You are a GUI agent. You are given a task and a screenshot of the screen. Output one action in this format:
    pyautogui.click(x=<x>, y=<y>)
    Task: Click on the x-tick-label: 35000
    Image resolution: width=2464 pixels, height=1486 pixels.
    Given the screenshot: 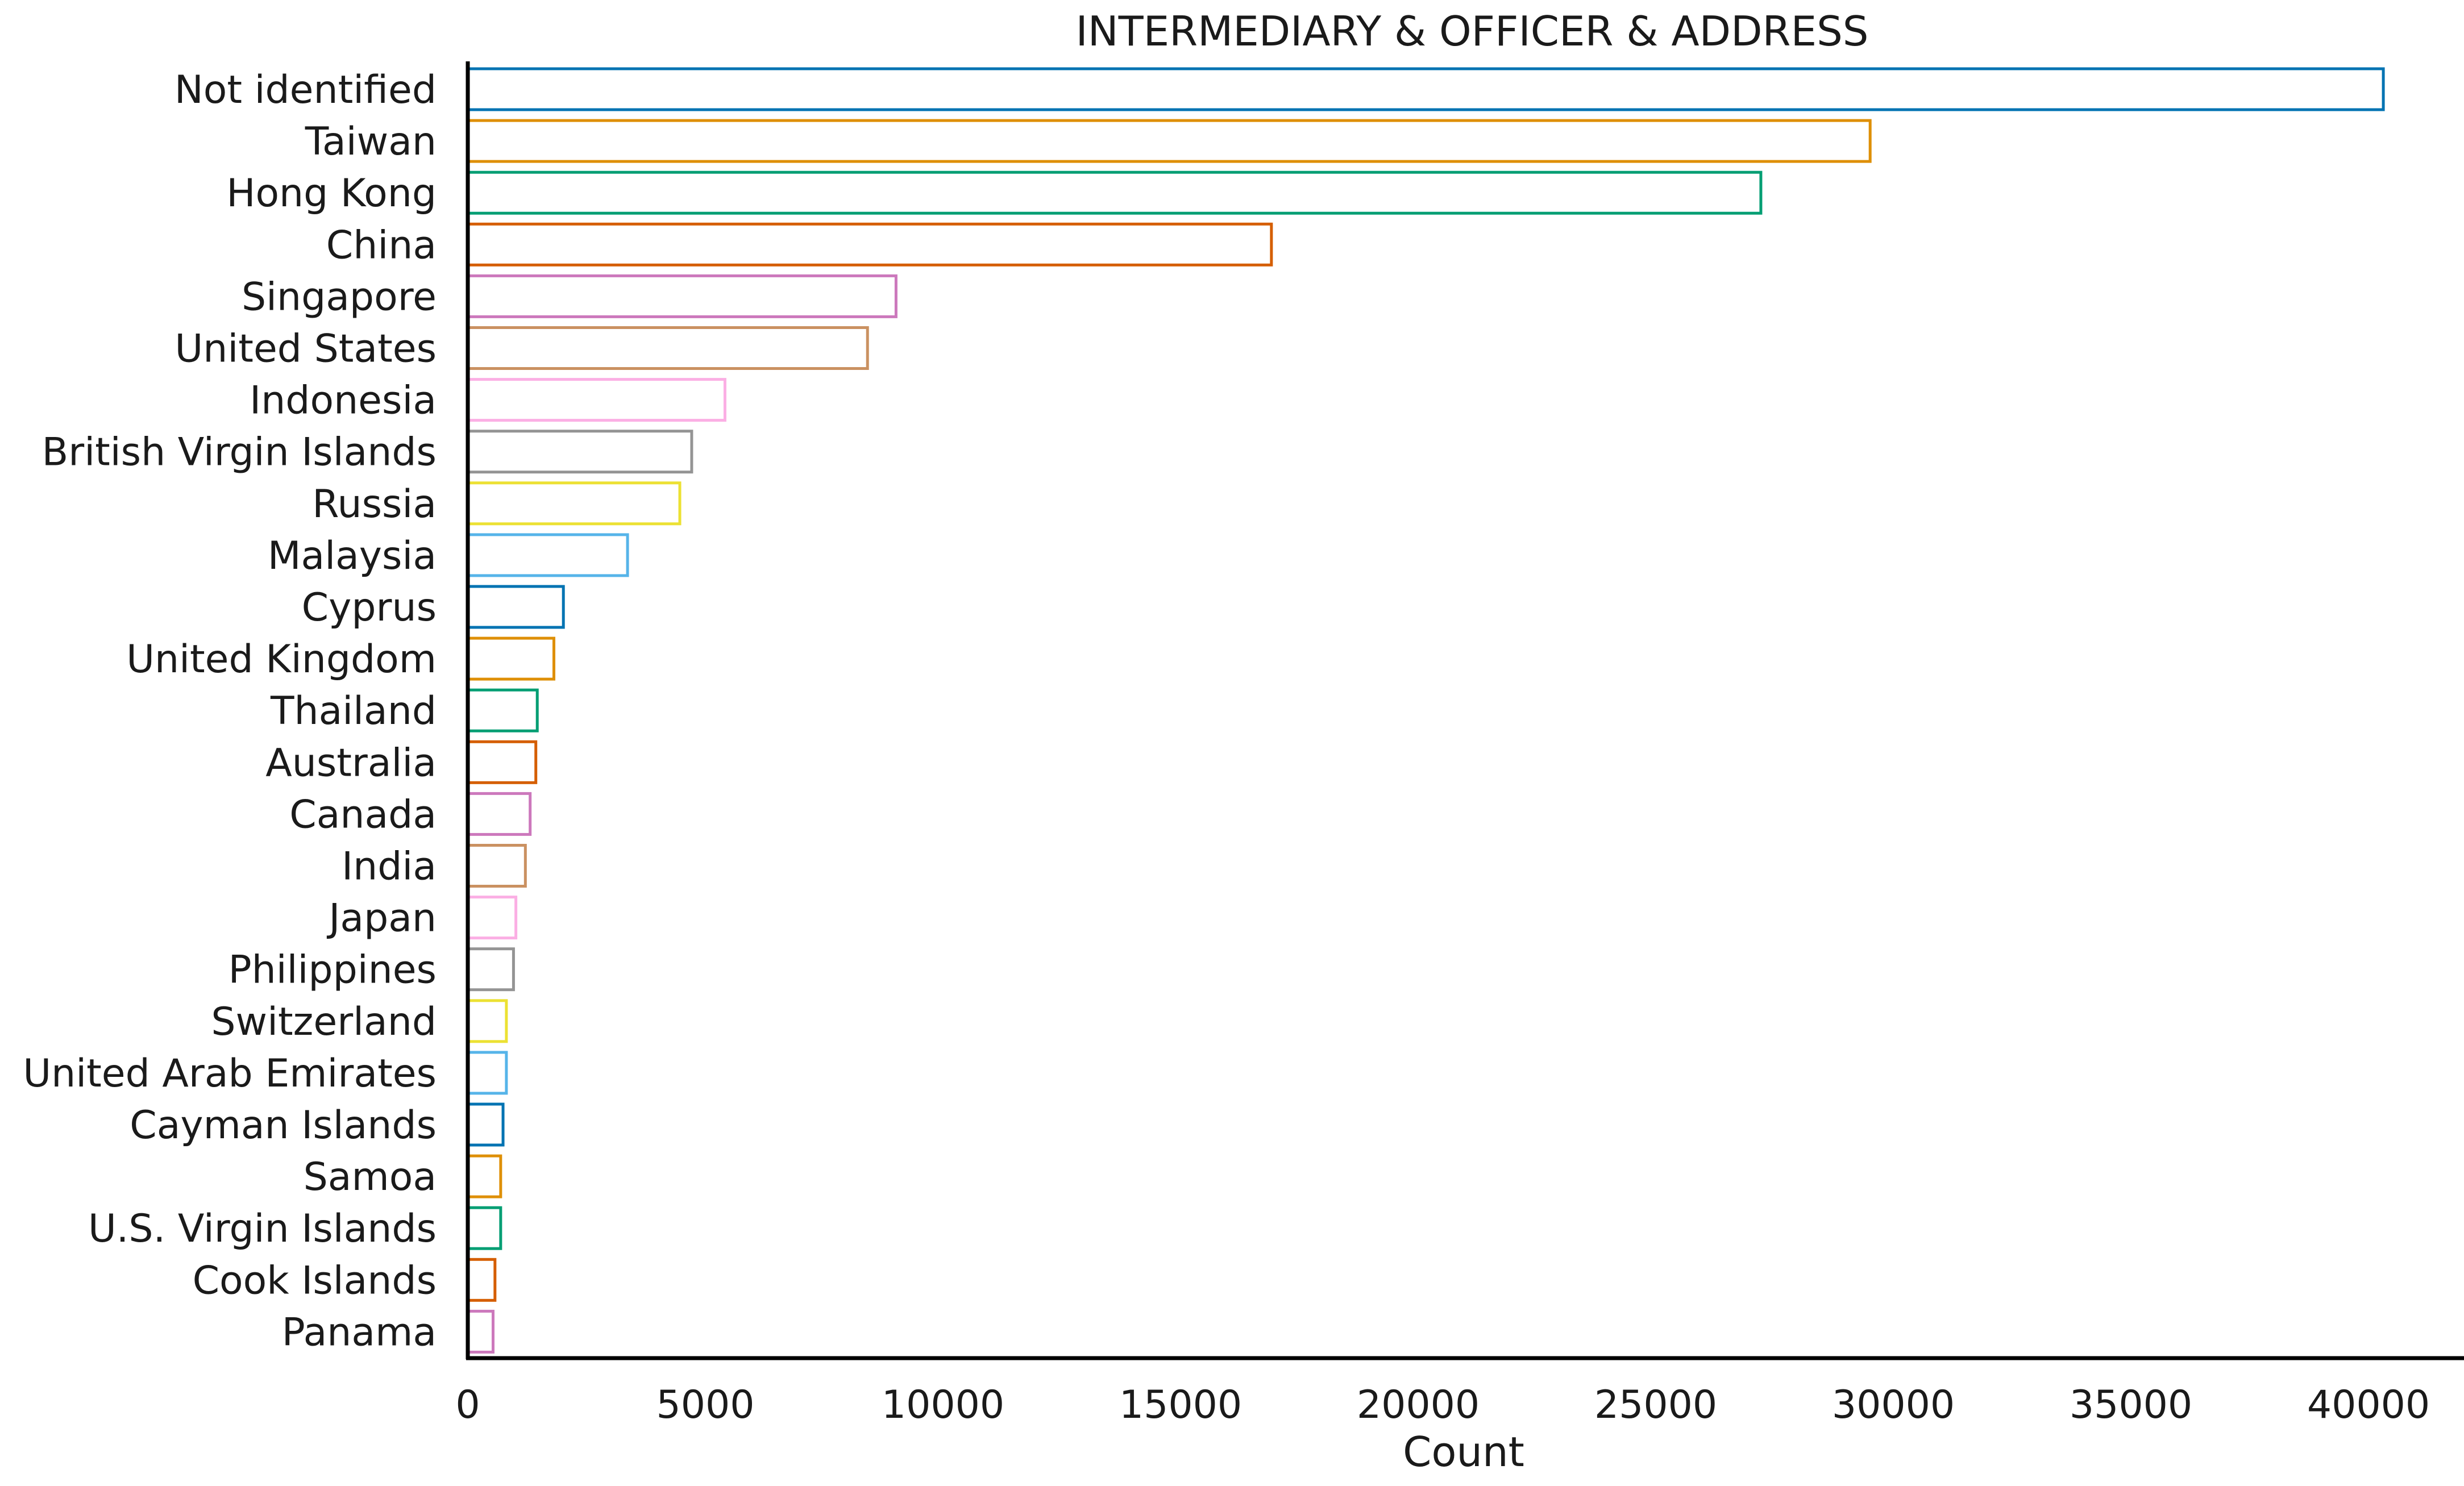 What is the action you would take?
    pyautogui.click(x=2131, y=1405)
    